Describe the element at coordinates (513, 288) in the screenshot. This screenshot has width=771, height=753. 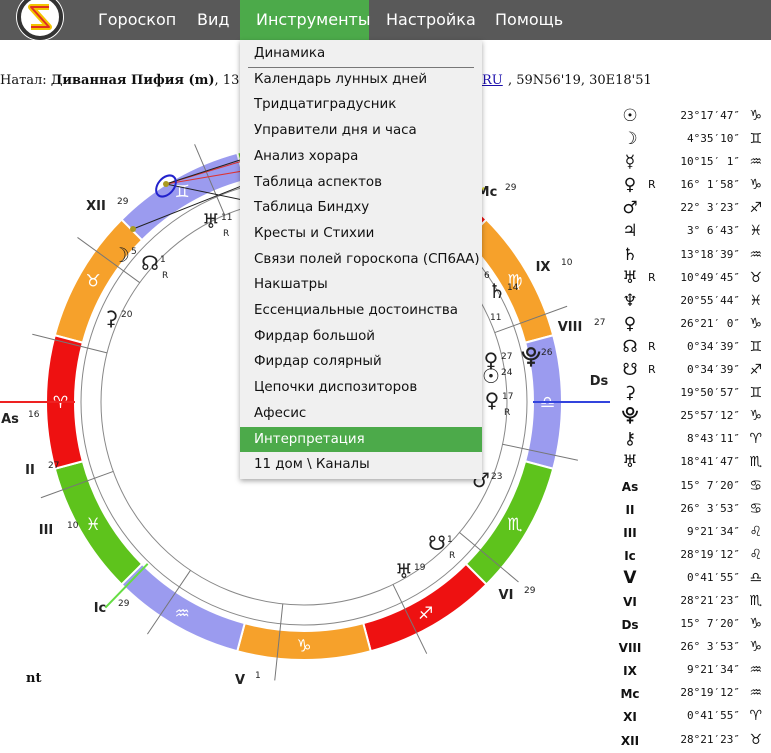
I see `chart-planet-degree: 14` at that location.